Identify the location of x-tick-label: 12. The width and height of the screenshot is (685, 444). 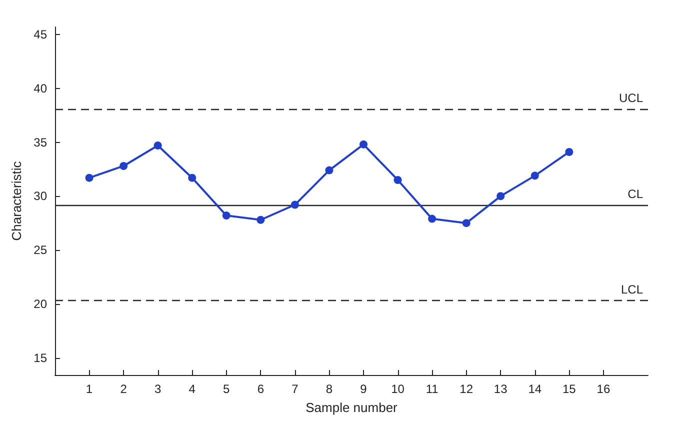
(467, 389).